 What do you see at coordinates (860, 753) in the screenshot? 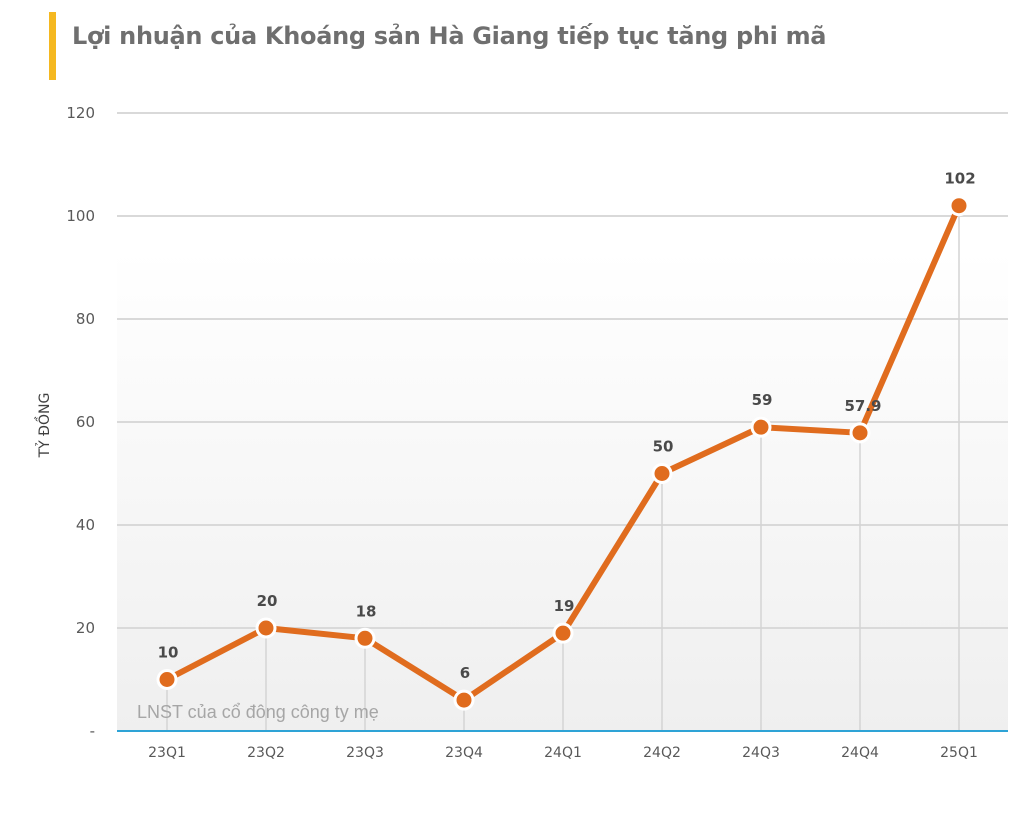
I see `x-tick-label: 24Q4` at bounding box center [860, 753].